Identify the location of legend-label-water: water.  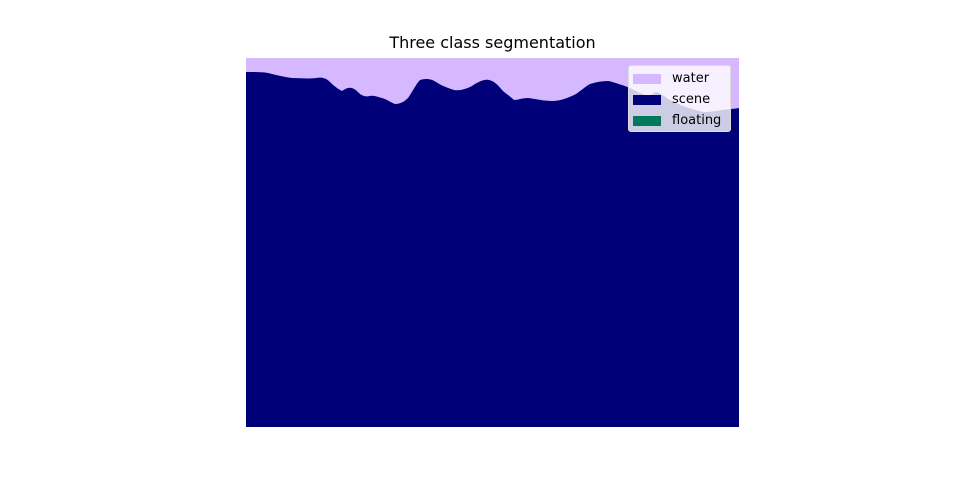
(691, 78).